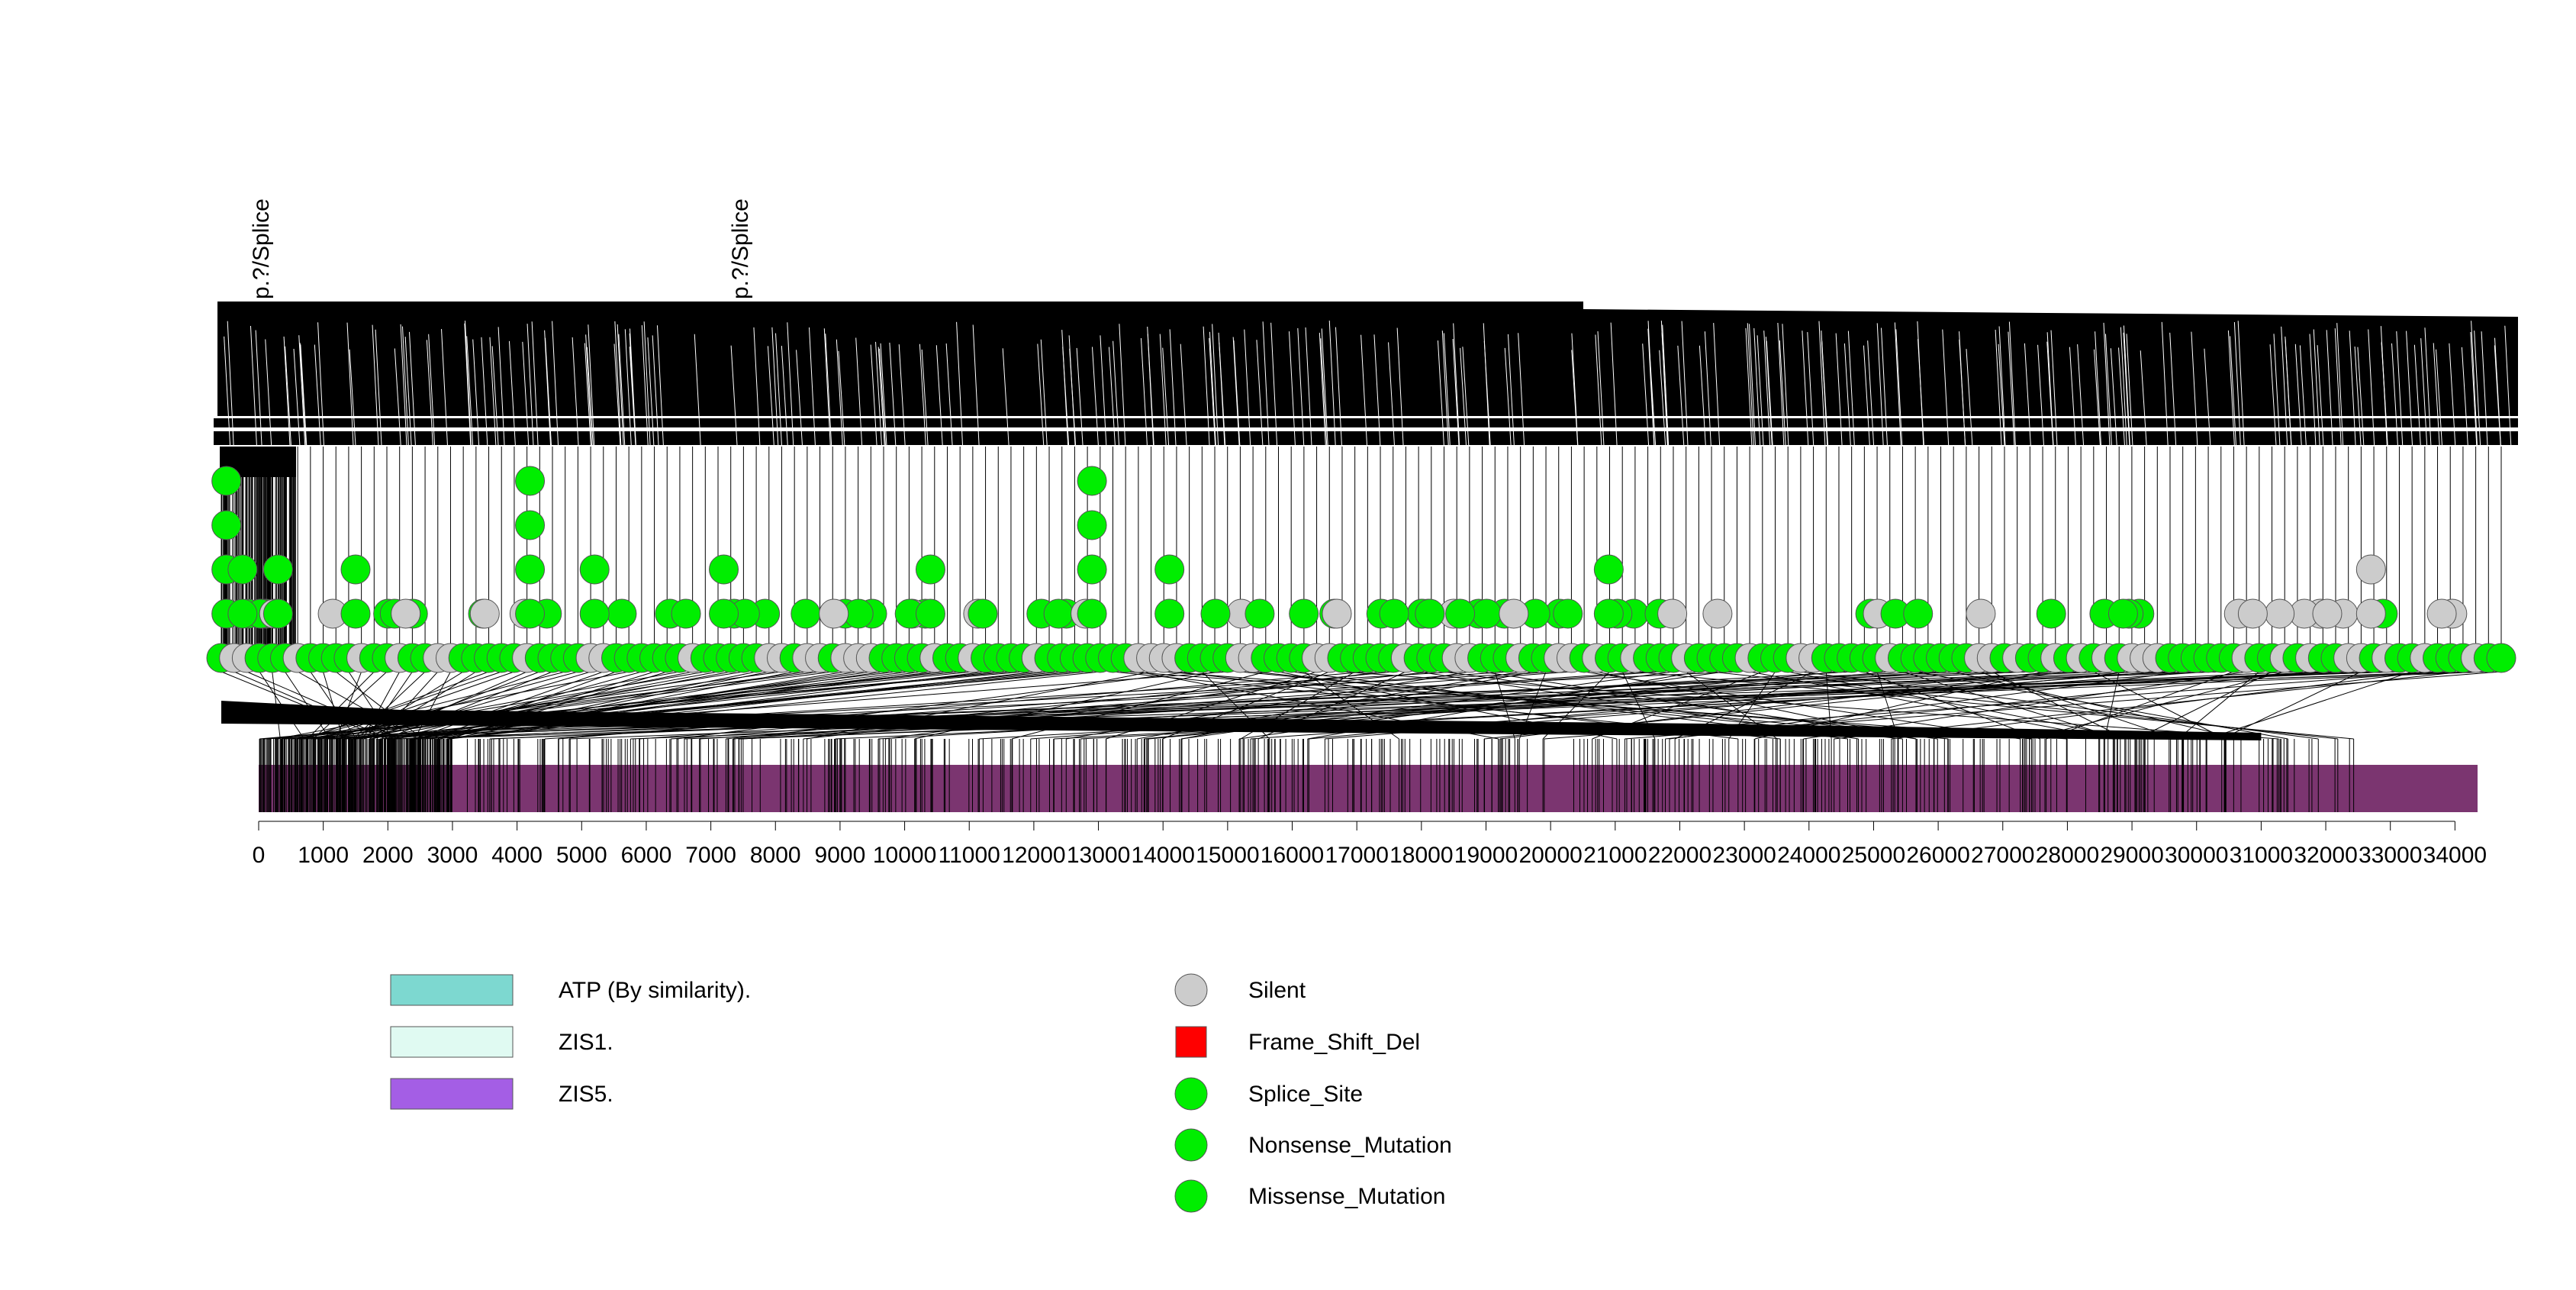 The width and height of the screenshot is (2576, 1290). What do you see at coordinates (323, 856) in the screenshot?
I see `x-tick-label: 1000` at bounding box center [323, 856].